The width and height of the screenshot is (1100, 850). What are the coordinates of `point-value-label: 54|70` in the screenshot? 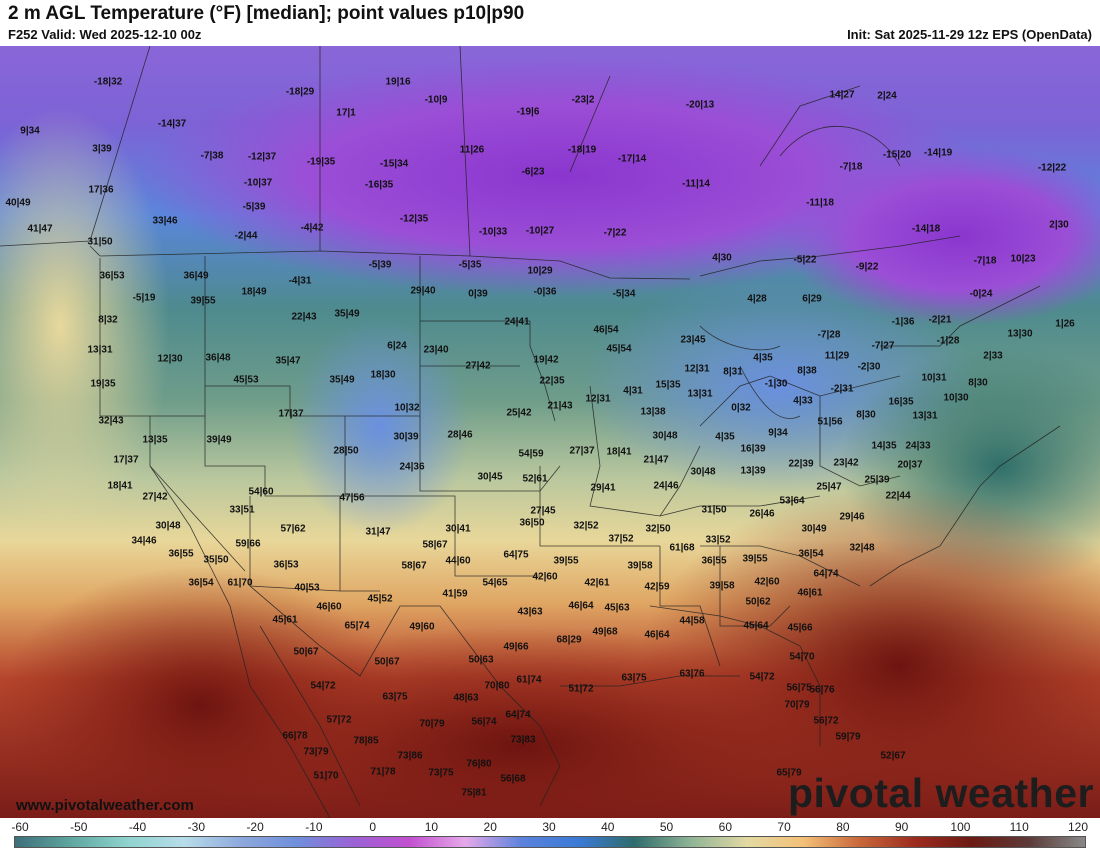 It's located at (802, 657).